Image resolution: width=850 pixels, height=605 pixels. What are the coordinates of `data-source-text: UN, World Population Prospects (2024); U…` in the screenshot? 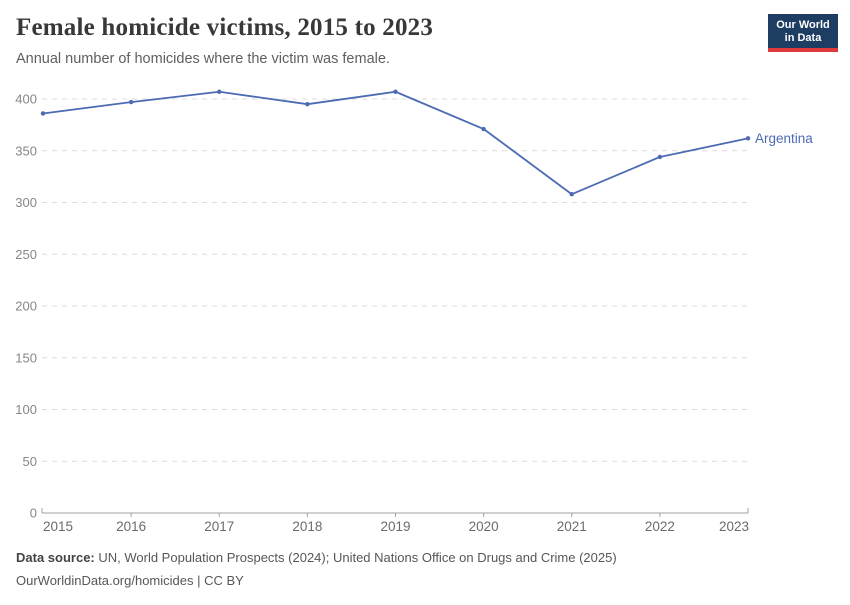 It's located at (355, 557).